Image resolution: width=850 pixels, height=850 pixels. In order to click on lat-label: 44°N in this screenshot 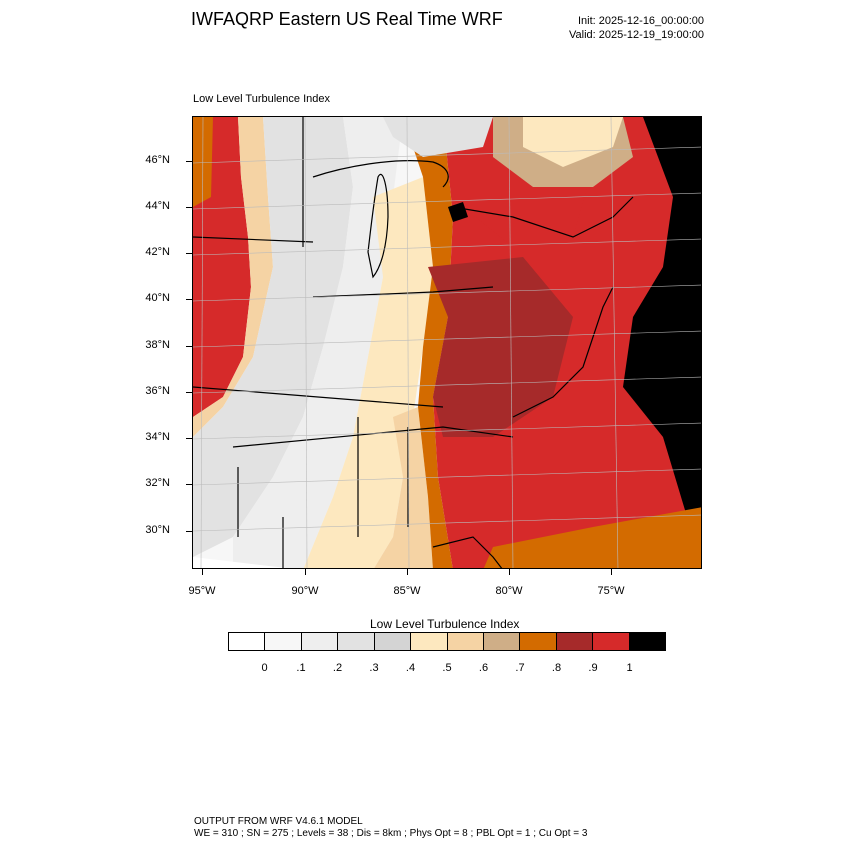, I will do `click(157, 206)`.